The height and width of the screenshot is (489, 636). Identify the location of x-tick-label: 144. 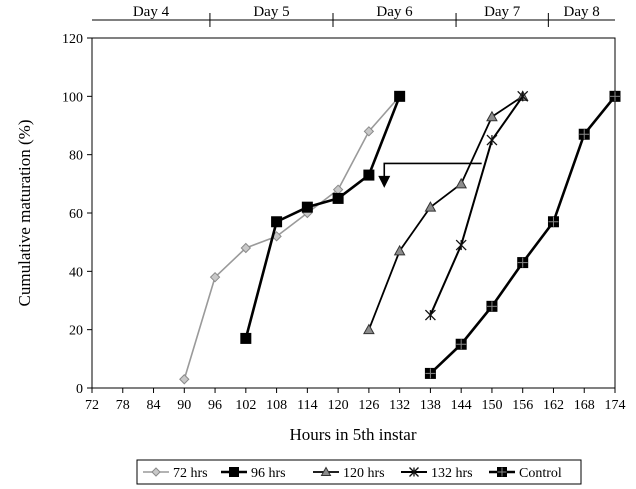
(461, 405).